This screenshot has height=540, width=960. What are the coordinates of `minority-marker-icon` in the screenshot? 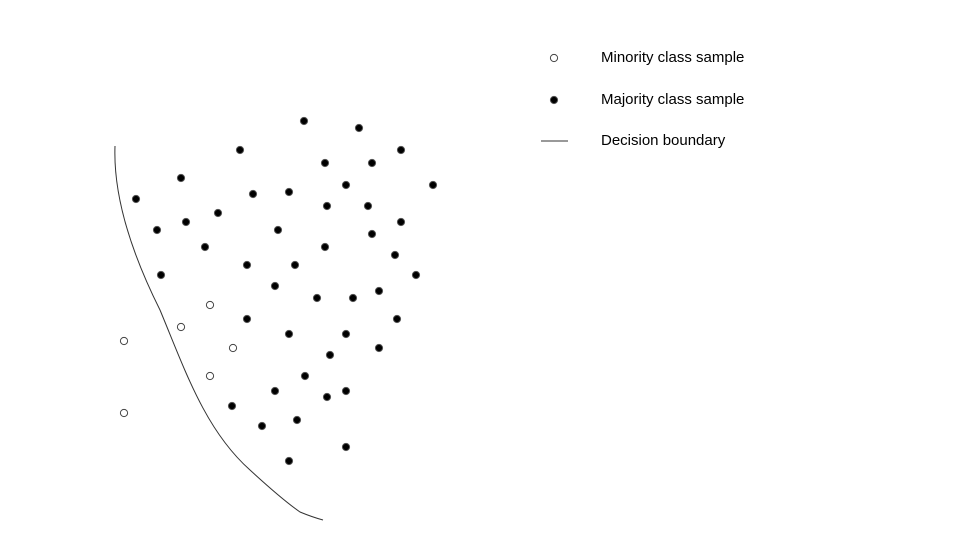 It's located at (554, 58).